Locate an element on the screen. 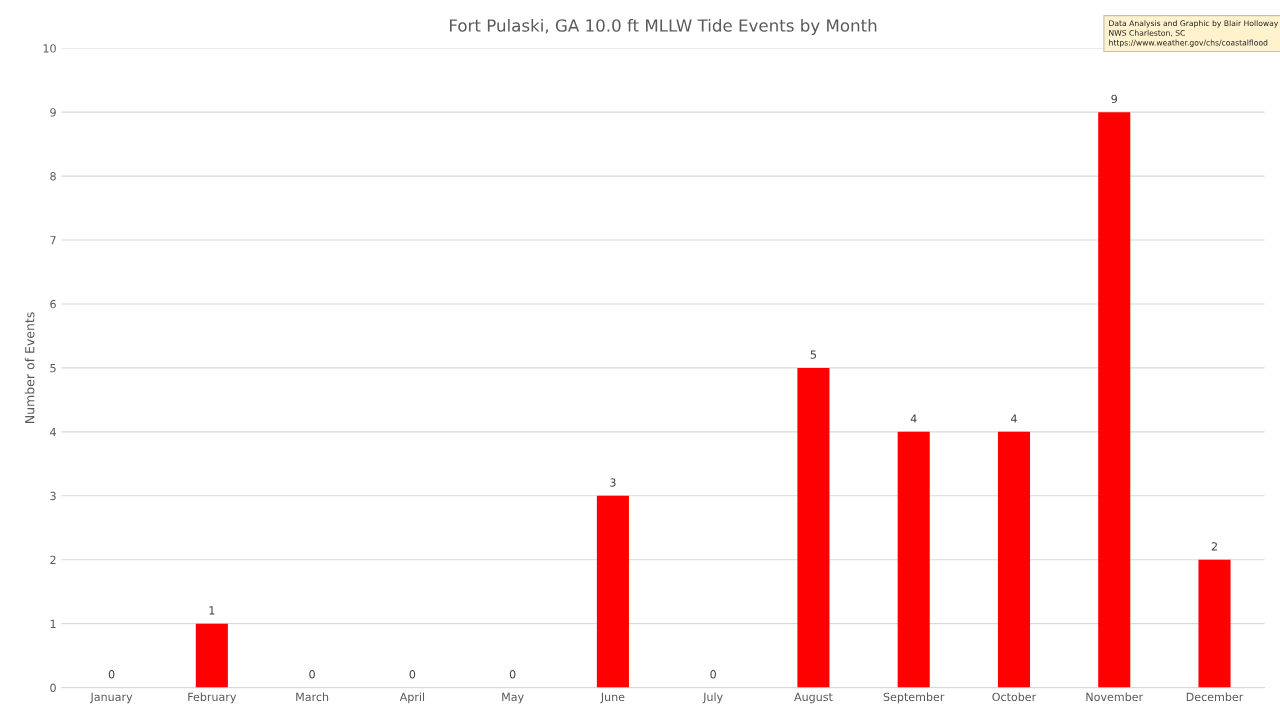 The height and width of the screenshot is (720, 1280). y-tick-label: 6 is located at coordinates (53, 304).